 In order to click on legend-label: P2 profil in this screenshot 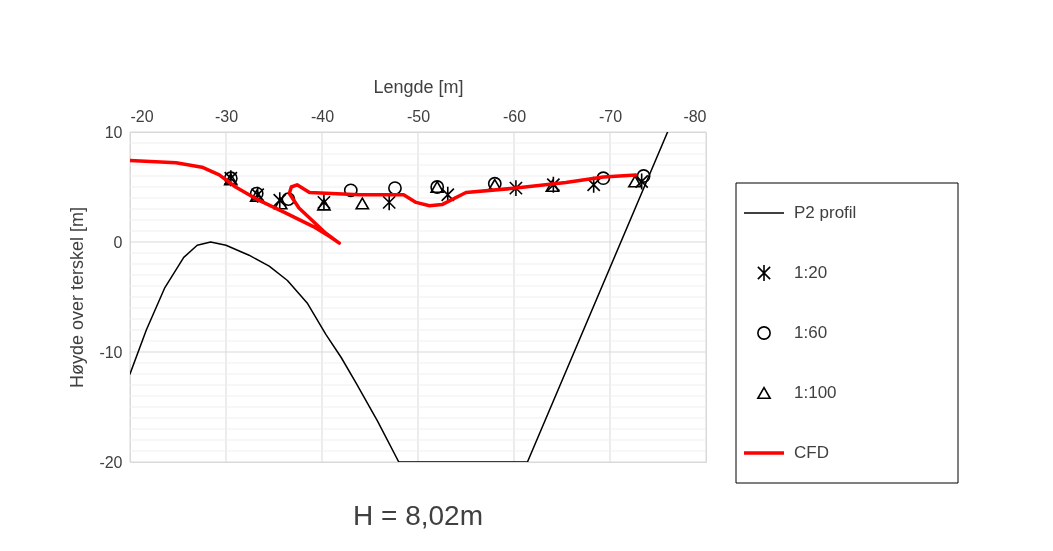, I will do `click(825, 212)`.